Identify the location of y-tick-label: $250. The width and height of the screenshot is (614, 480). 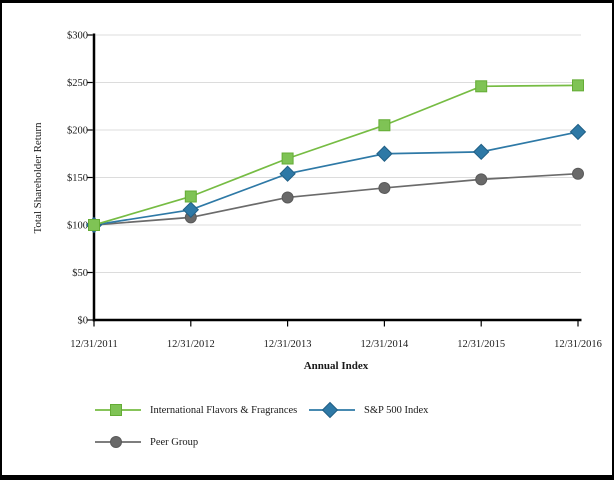
(77, 83).